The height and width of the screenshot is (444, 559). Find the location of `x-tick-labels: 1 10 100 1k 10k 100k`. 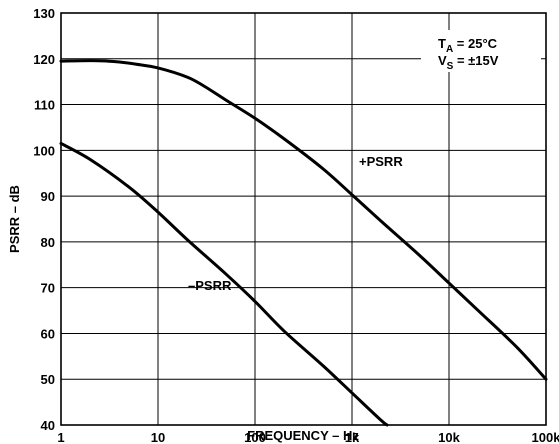

x-tick-labels: 1 10 100 1k 10k 100k is located at coordinates (308, 437).